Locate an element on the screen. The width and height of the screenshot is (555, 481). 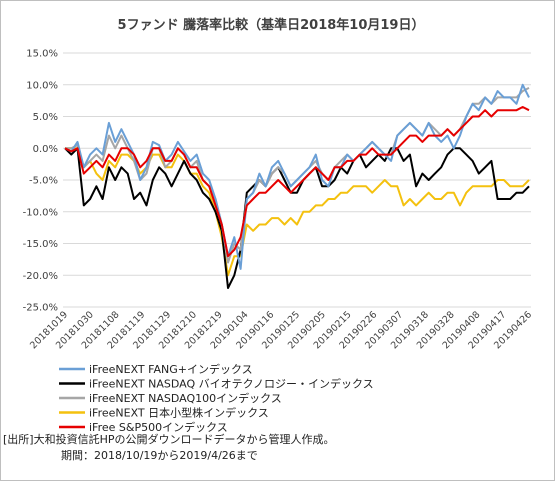
y-tick-label: -5.0% is located at coordinates (43, 181).